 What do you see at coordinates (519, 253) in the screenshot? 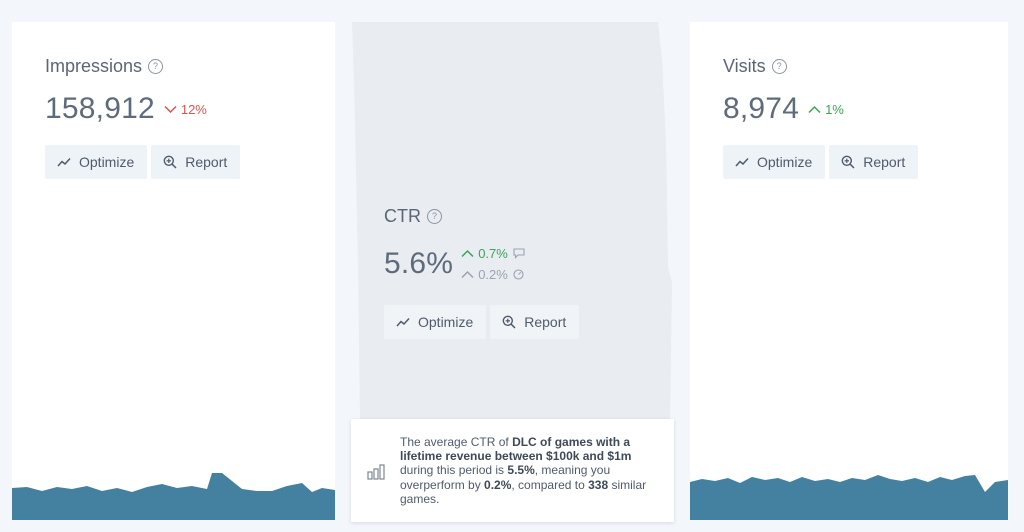
I see `comment-icon` at bounding box center [519, 253].